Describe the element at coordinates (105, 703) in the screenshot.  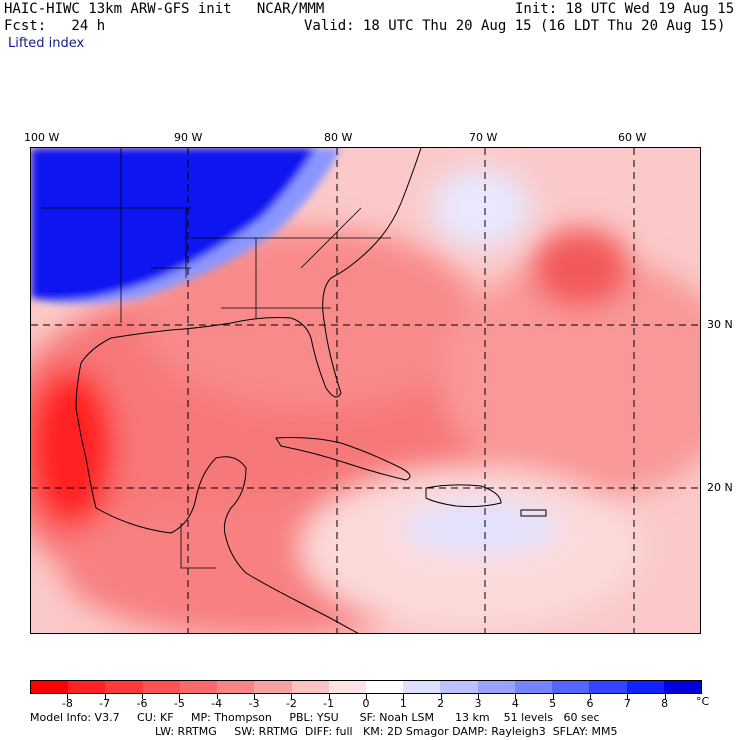
I see `colorbar-tick-label: -7` at that location.